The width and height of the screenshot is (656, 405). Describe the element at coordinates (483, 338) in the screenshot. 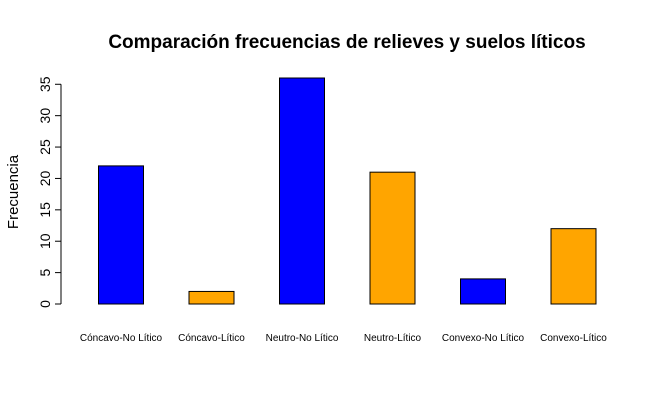

I see `category-label: Convexo-No Lítico` at that location.